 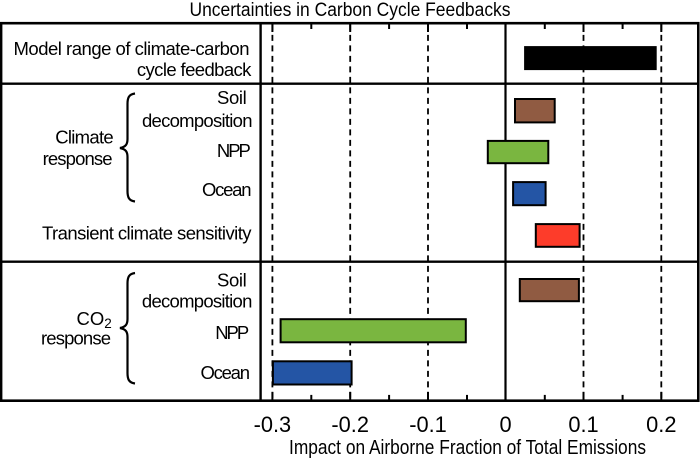 I want to click on svg-text: 0.1, so click(x=583, y=424).